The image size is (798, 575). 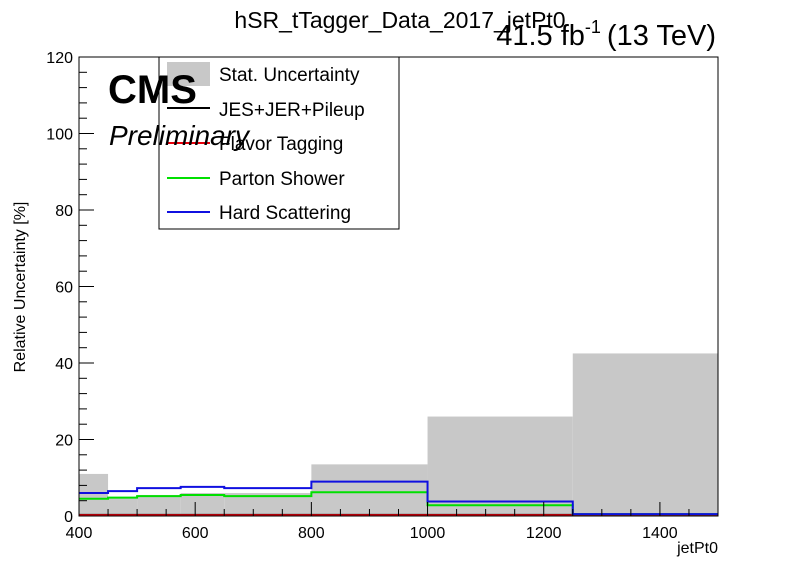 I want to click on y-tick-label-20: 20, so click(x=64, y=441).